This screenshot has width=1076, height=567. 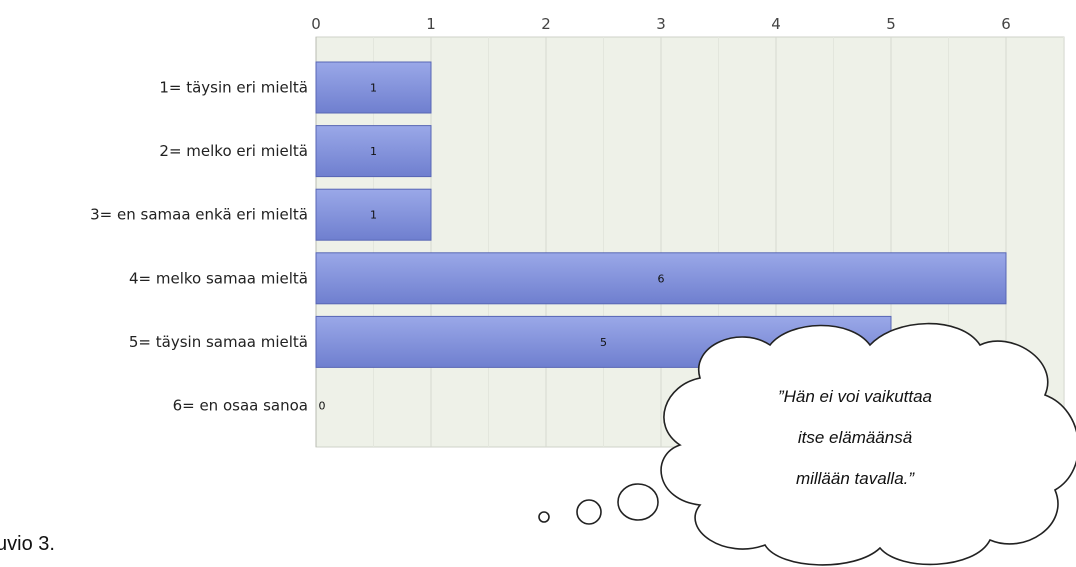 What do you see at coordinates (1006, 24) in the screenshot?
I see `x-tick-label: 6` at bounding box center [1006, 24].